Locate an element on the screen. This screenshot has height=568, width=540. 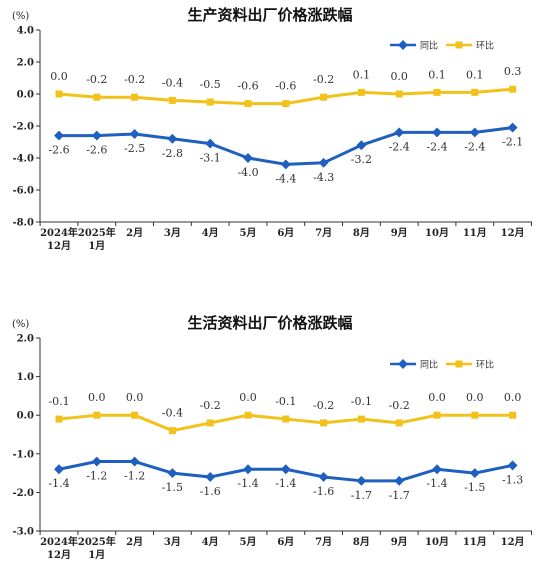
mom-data-label: -0.1 is located at coordinates (285, 401).